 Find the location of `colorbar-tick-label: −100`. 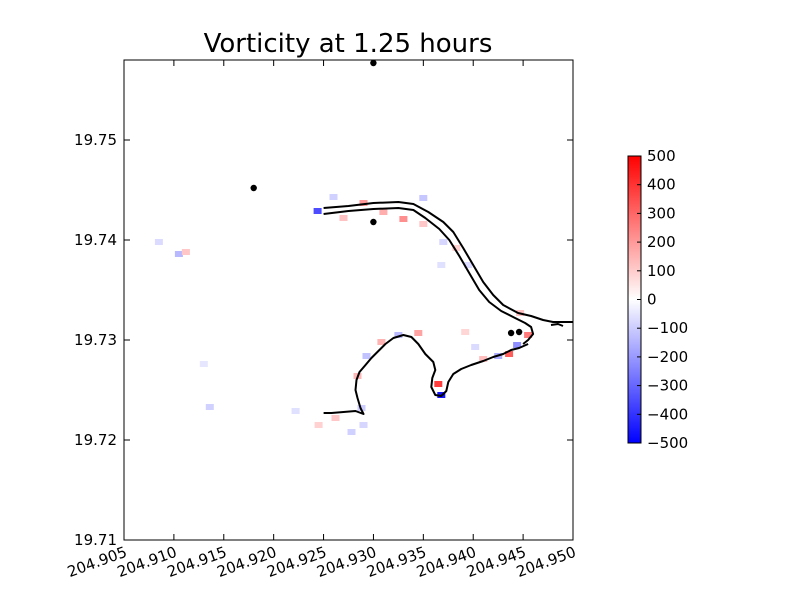

colorbar-tick-label: −100 is located at coordinates (667, 328).